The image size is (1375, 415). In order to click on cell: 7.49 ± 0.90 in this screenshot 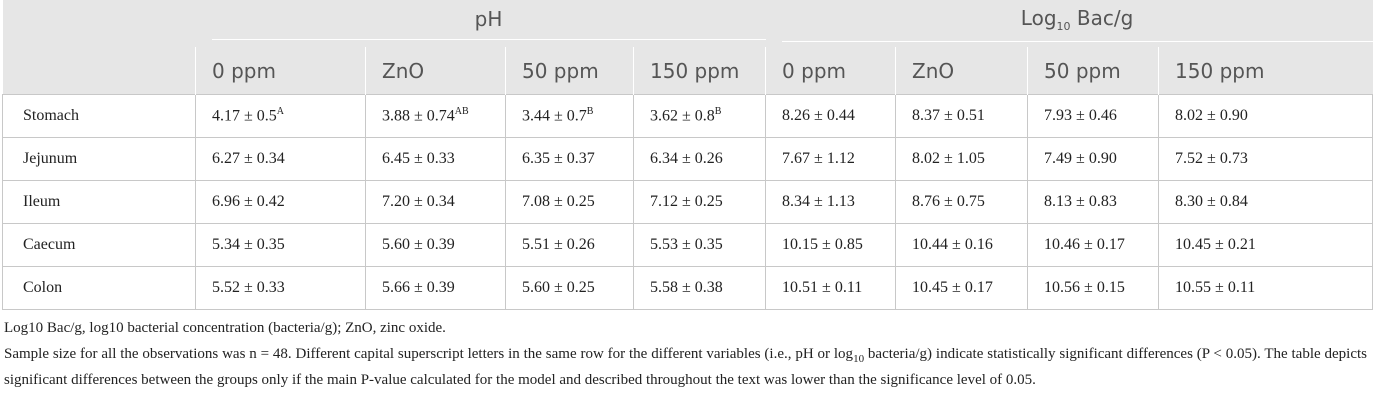, I will do `click(1093, 159)`.